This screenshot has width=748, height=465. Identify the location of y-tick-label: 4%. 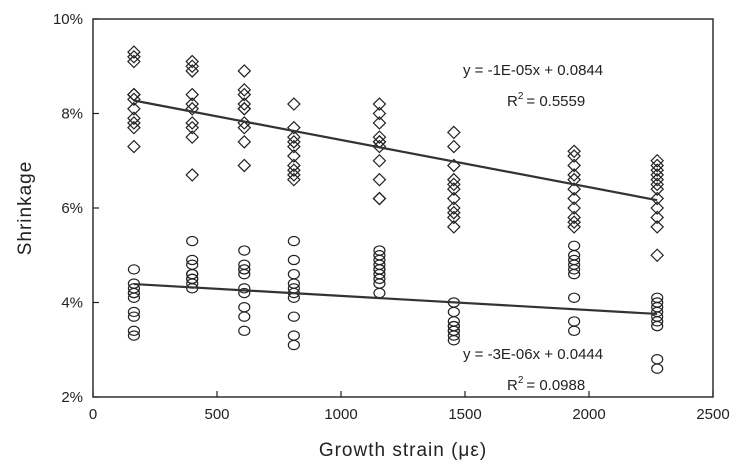
(72, 303).